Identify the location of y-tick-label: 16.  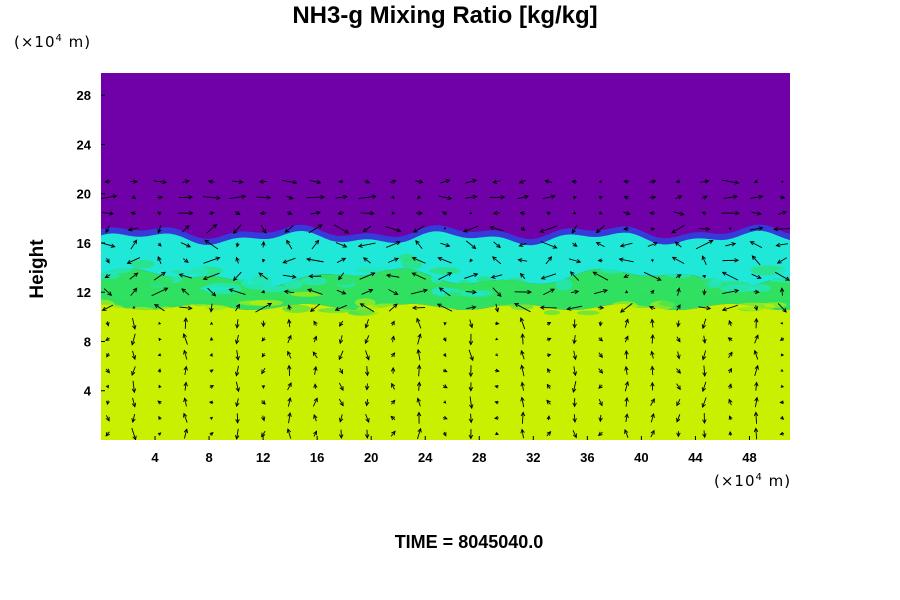
(84, 243).